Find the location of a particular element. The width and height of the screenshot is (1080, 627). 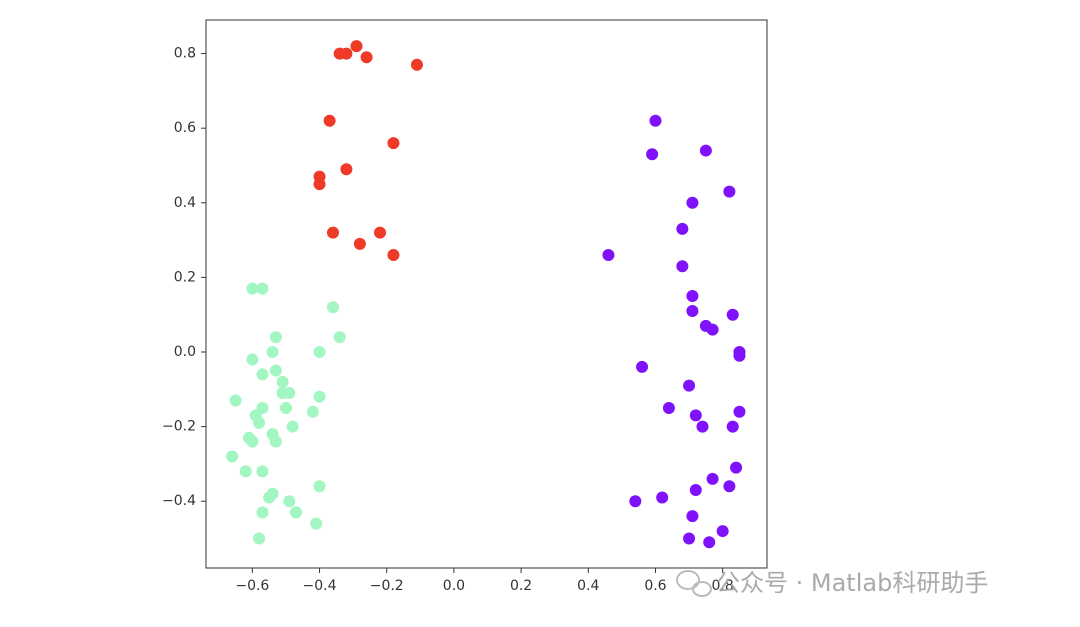

watermark-icon is located at coordinates (694, 583).